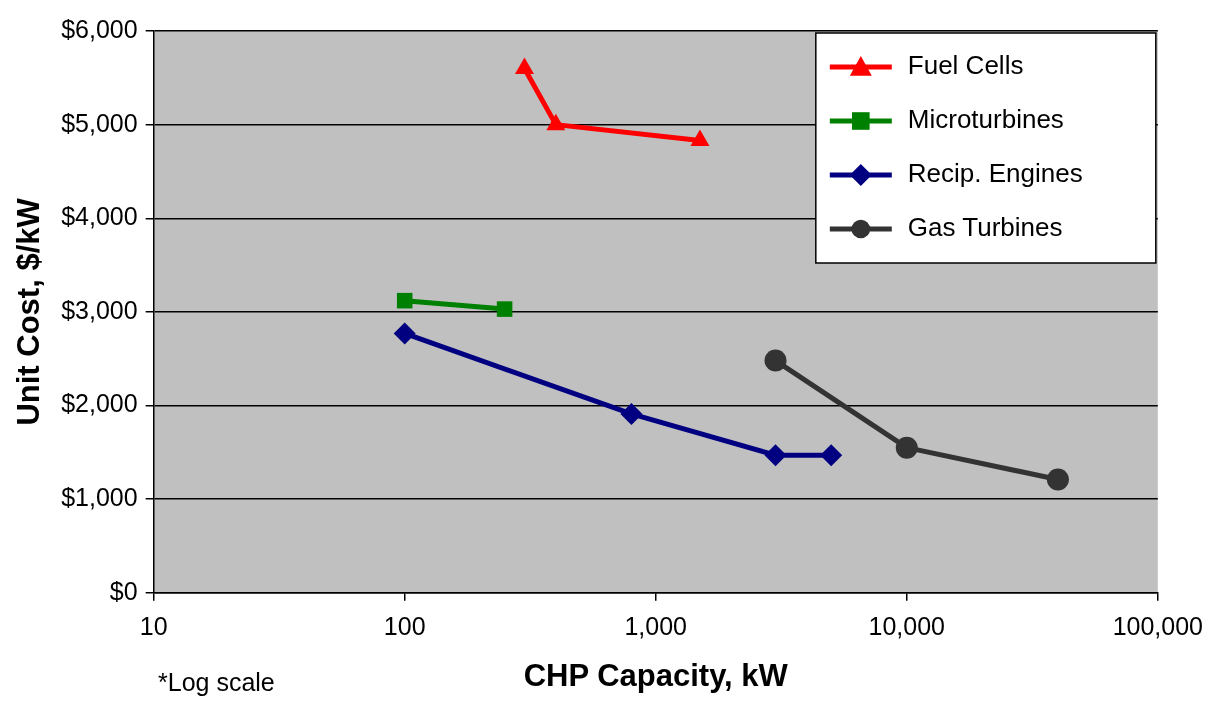 This screenshot has height=711, width=1223. What do you see at coordinates (1157, 625) in the screenshot?
I see `x-tick-label: 100,000` at bounding box center [1157, 625].